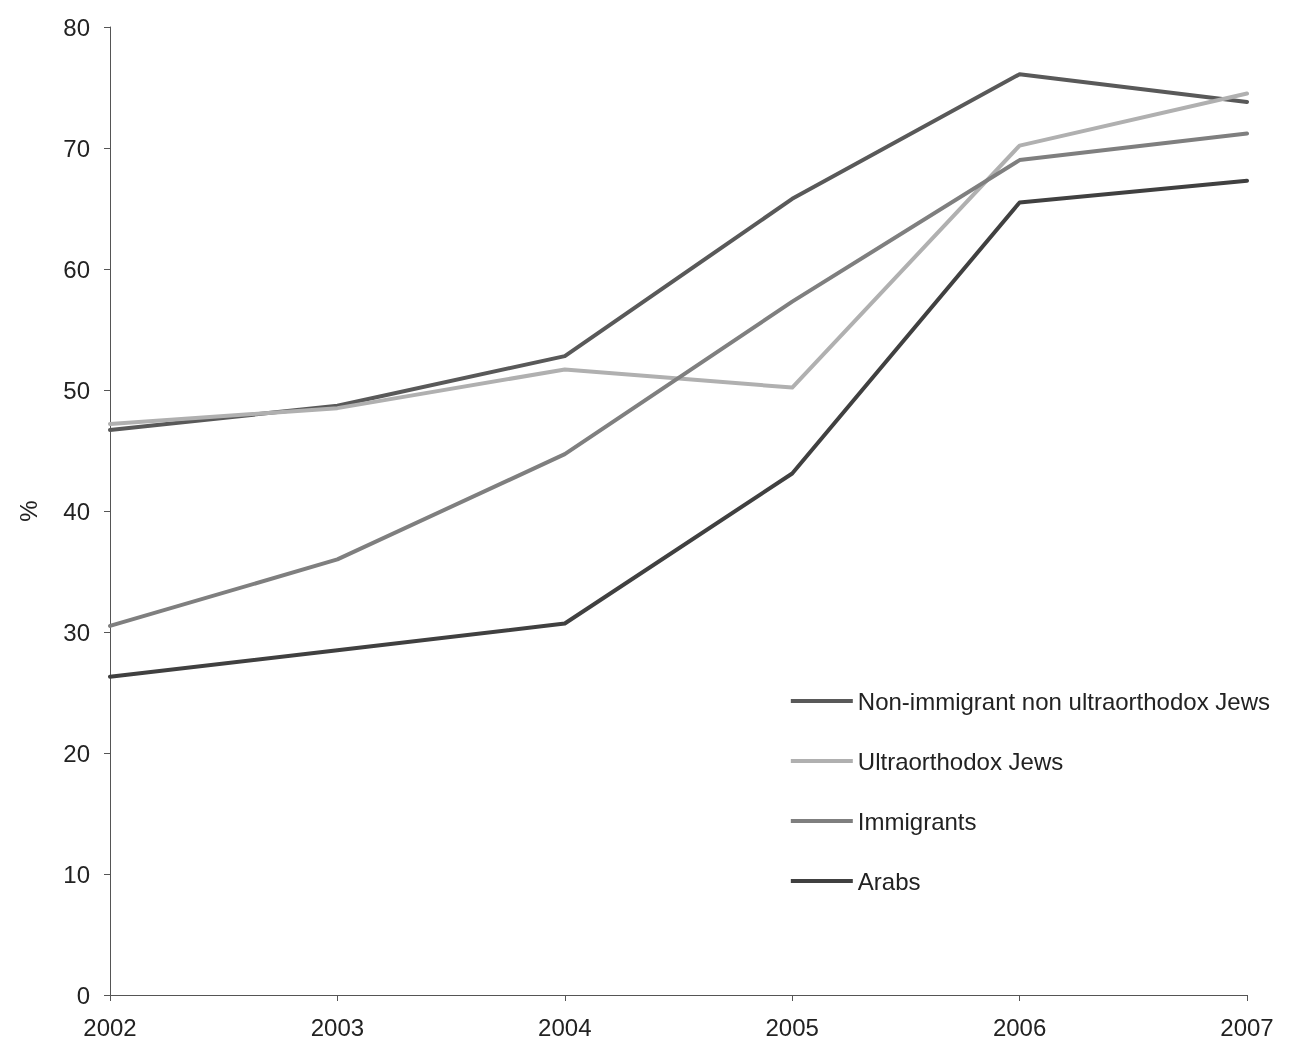 The height and width of the screenshot is (1060, 1289). Describe the element at coordinates (792, 1027) in the screenshot. I see `x-tick-label: 2005` at that location.